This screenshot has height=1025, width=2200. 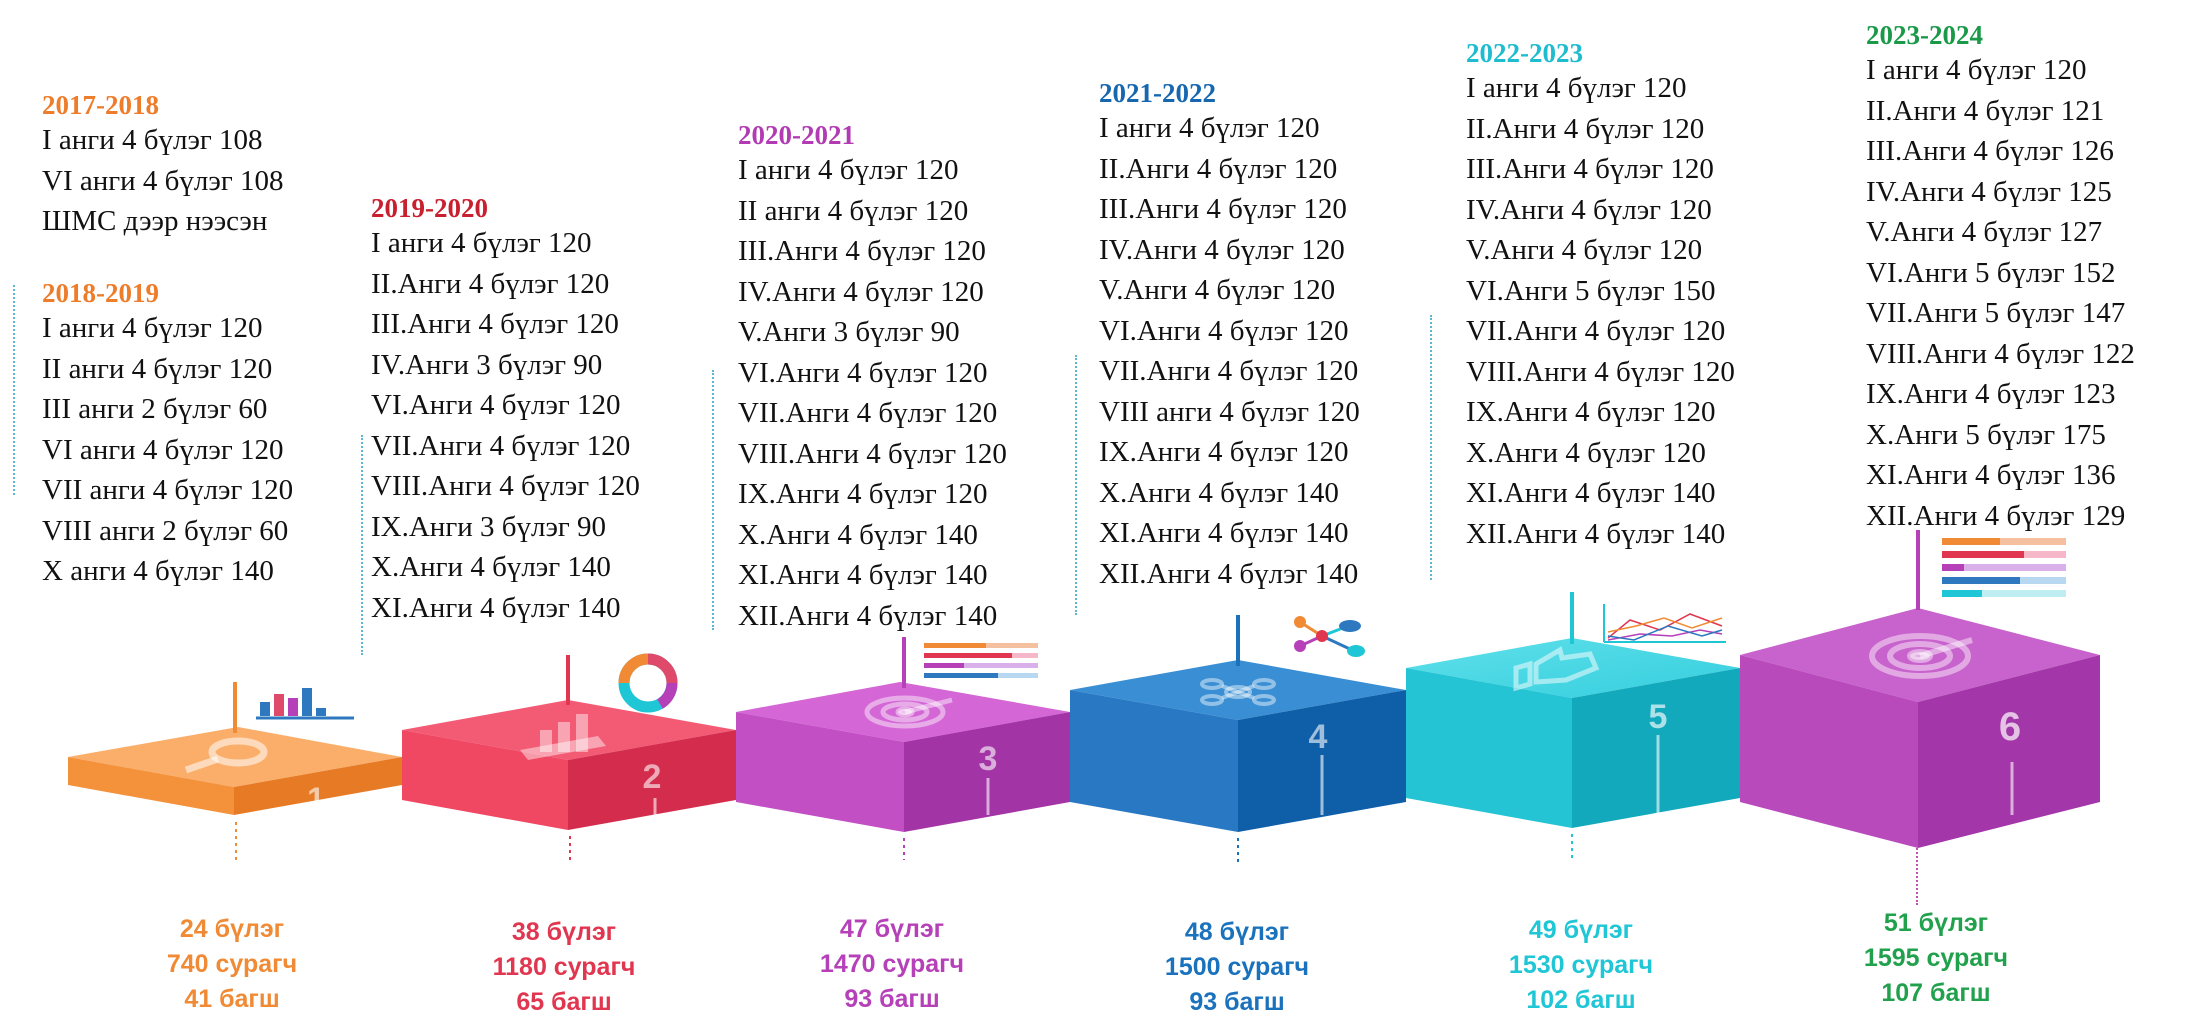 What do you see at coordinates (2000, 353) in the screenshot?
I see `year-line: VIII.Анги 4 бүлэг 122` at bounding box center [2000, 353].